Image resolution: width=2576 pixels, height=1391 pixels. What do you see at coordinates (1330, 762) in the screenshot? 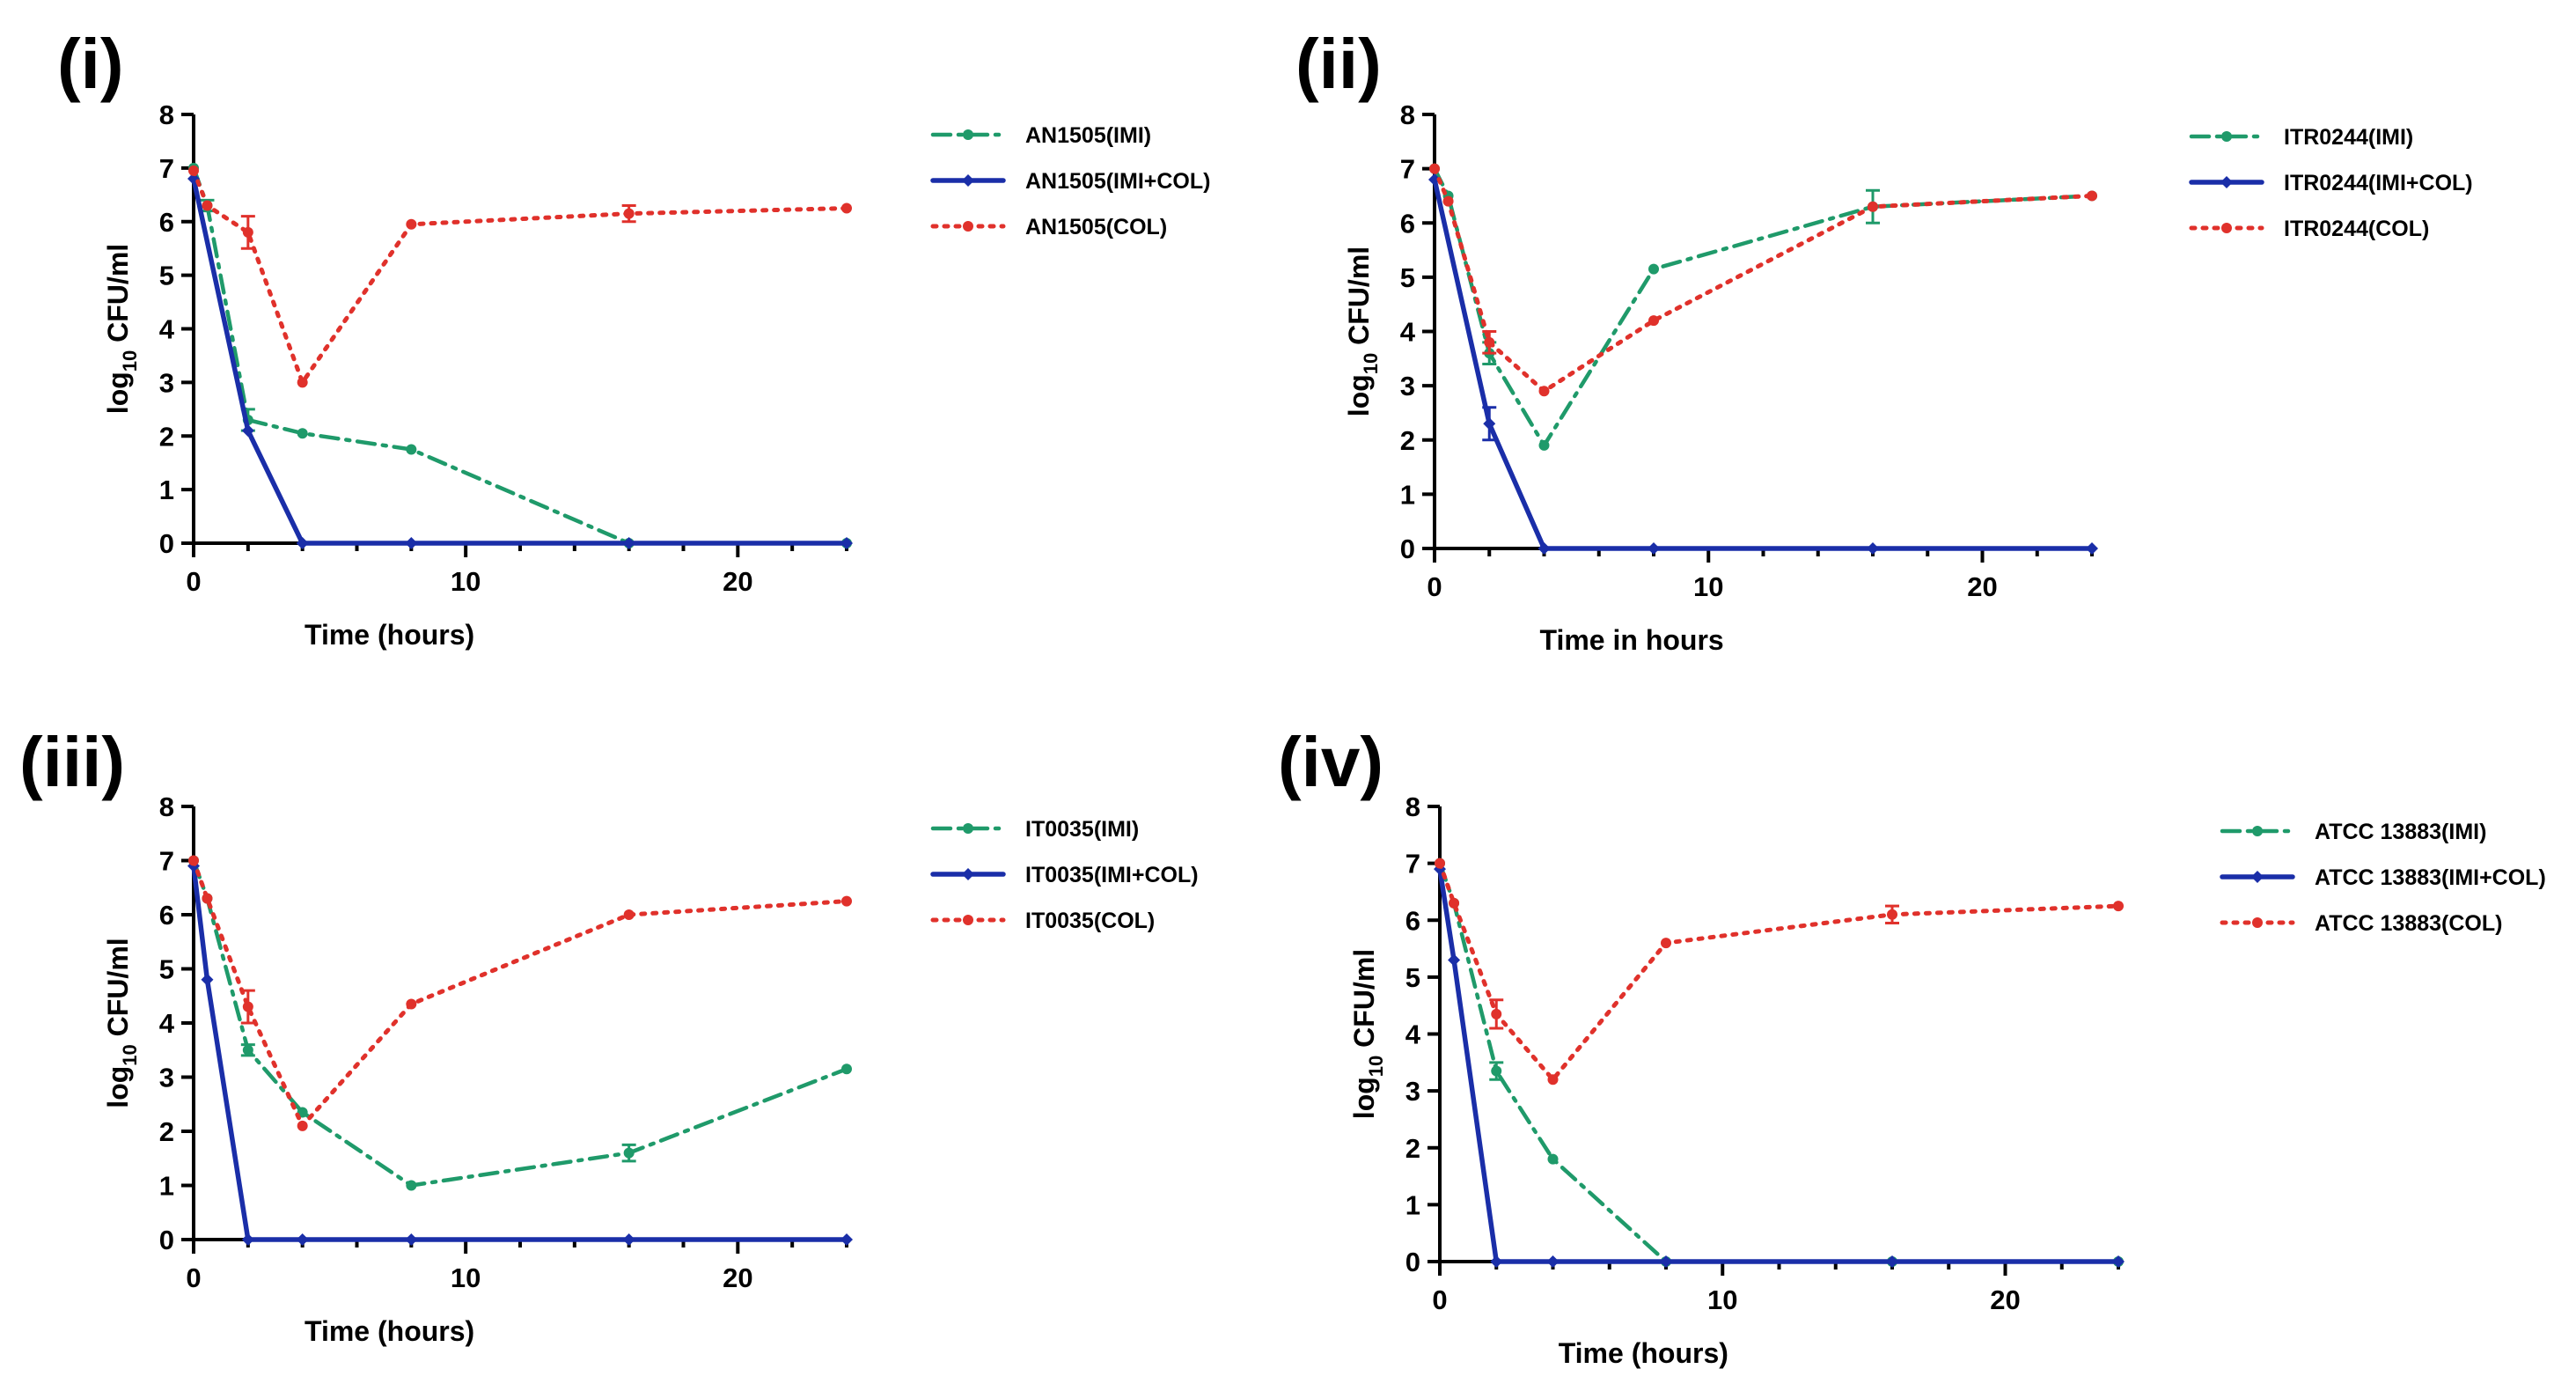
I see `panel-label: (iv)` at bounding box center [1330, 762].